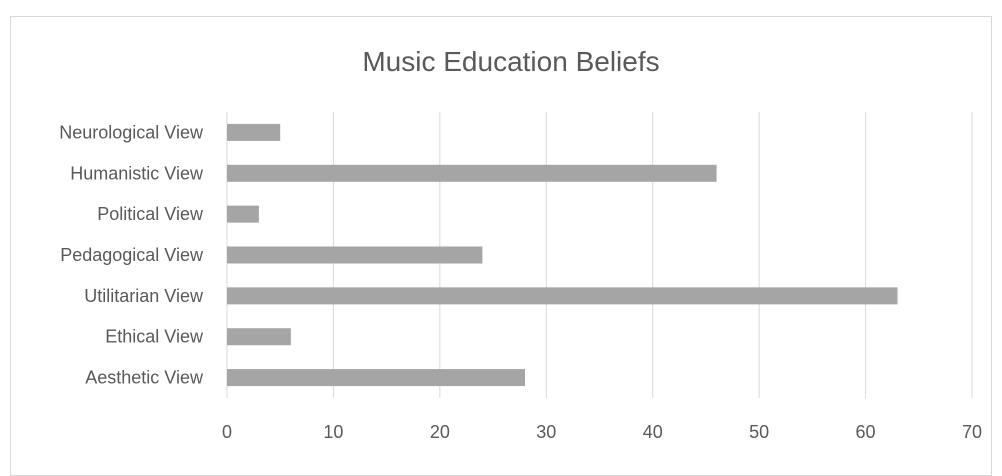 Image resolution: width=1002 pixels, height=476 pixels. I want to click on x-tick-label: 40, so click(653, 432).